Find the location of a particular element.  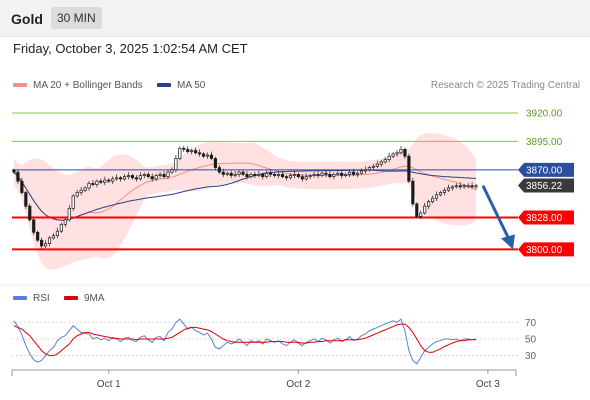

timestamp: Friday, October 3, 2025 1:02:54 AM CET is located at coordinates (130, 48).